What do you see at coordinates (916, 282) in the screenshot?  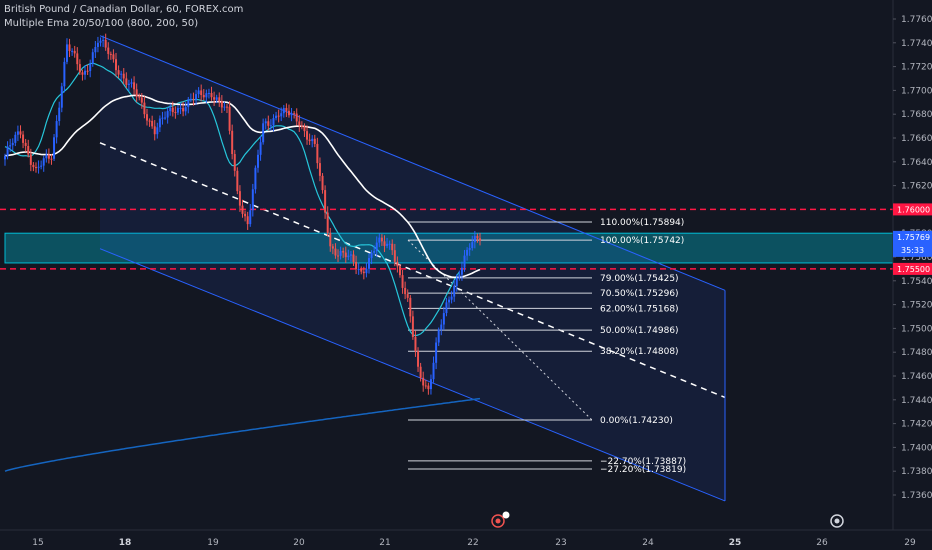 I see `price-tick-label: 1.75400` at bounding box center [916, 282].